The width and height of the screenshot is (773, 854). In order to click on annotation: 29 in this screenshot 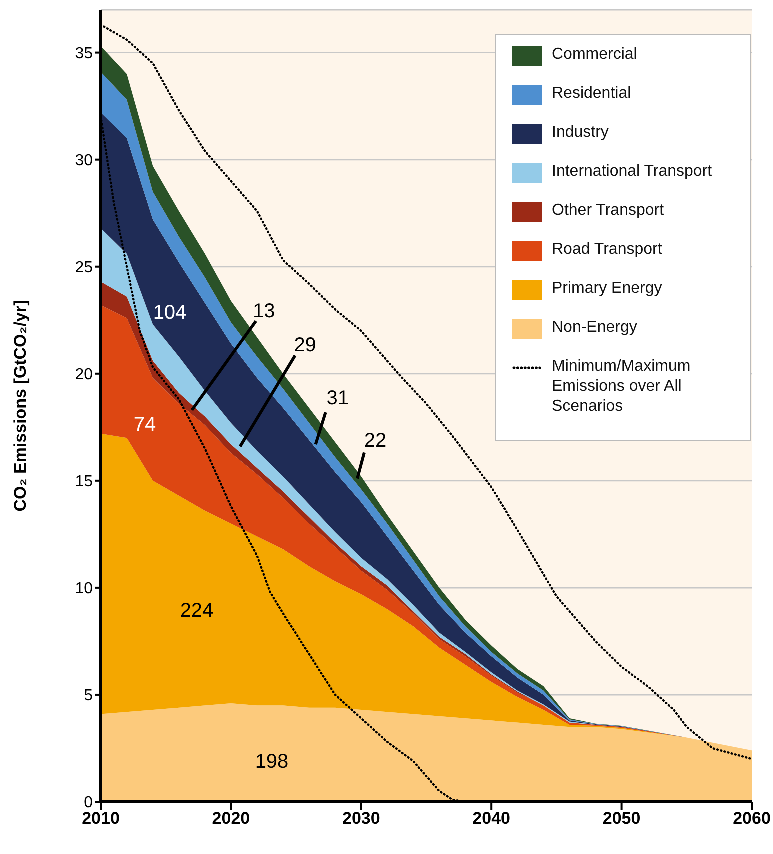, I will do `click(305, 345)`.